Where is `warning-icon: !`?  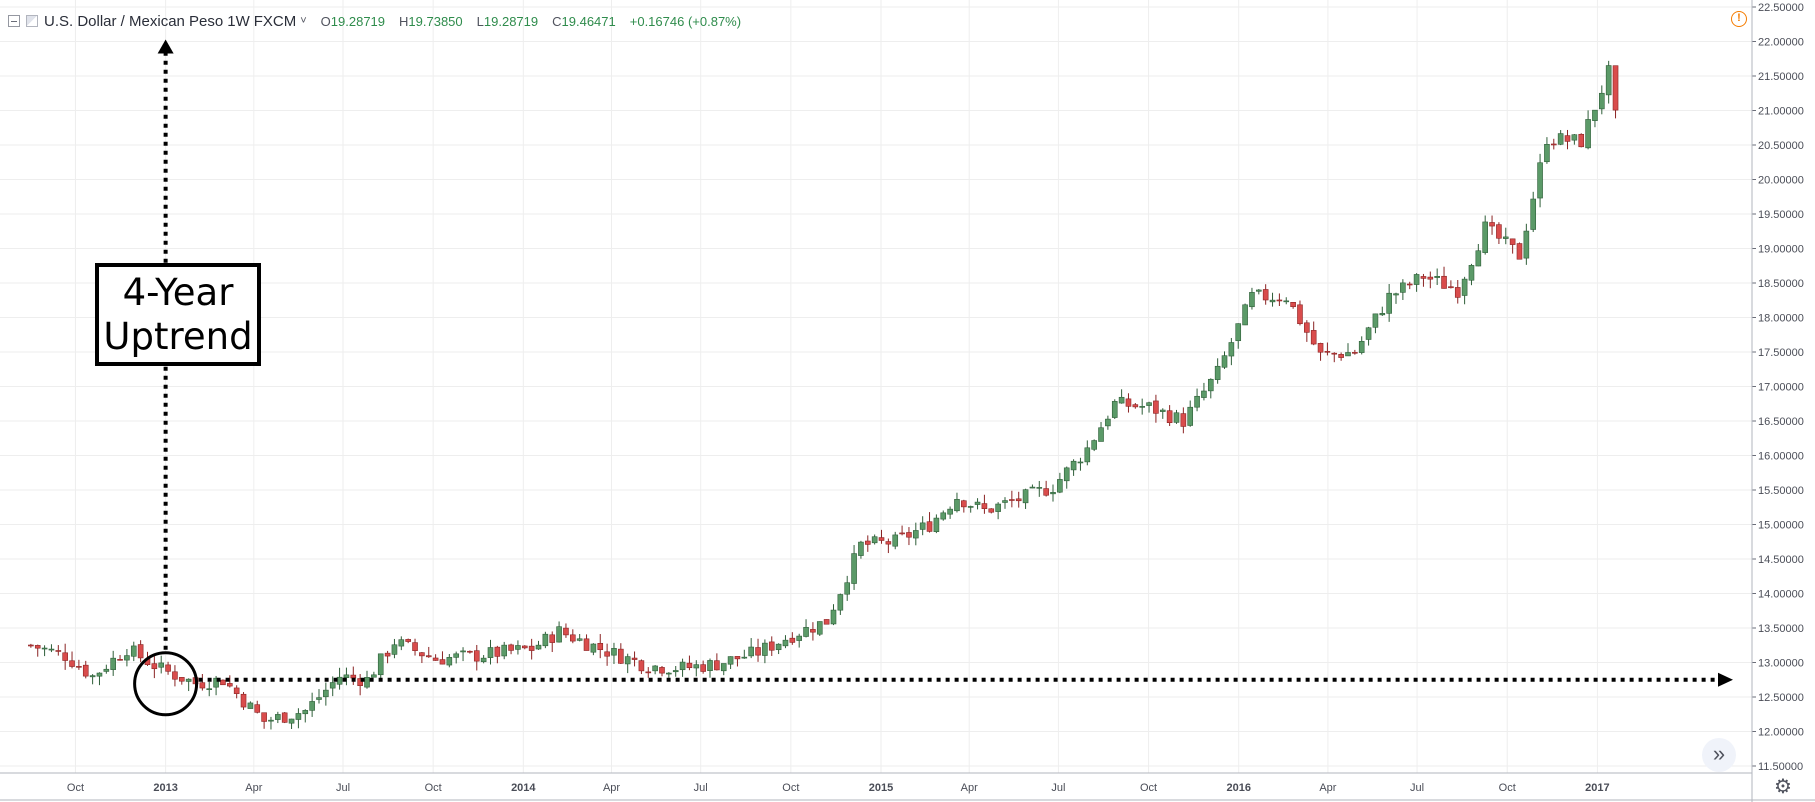 warning-icon: ! is located at coordinates (1739, 19).